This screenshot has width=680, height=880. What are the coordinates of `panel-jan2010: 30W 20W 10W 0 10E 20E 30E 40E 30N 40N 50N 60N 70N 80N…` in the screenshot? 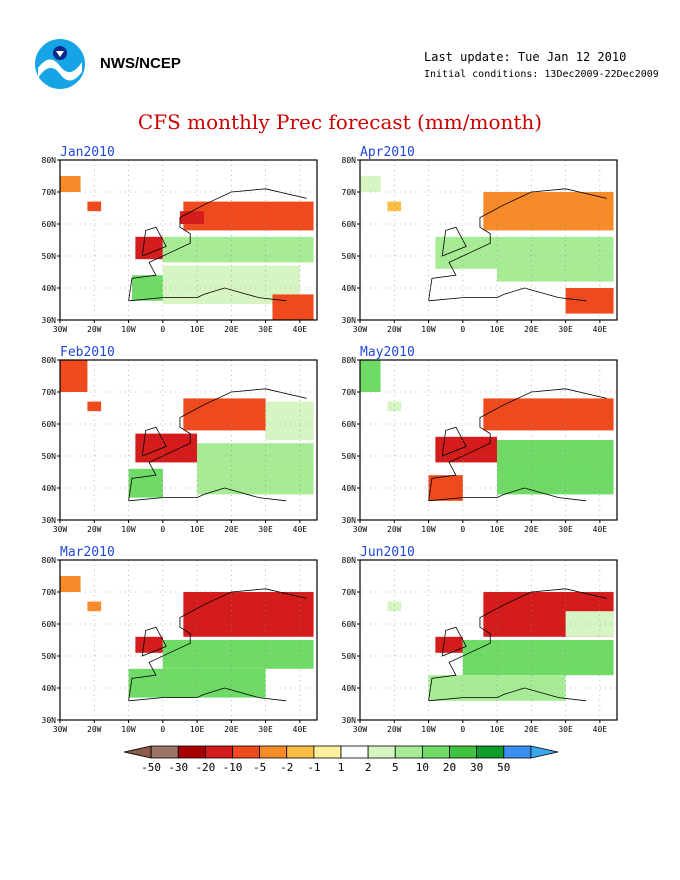 It's located at (180, 239).